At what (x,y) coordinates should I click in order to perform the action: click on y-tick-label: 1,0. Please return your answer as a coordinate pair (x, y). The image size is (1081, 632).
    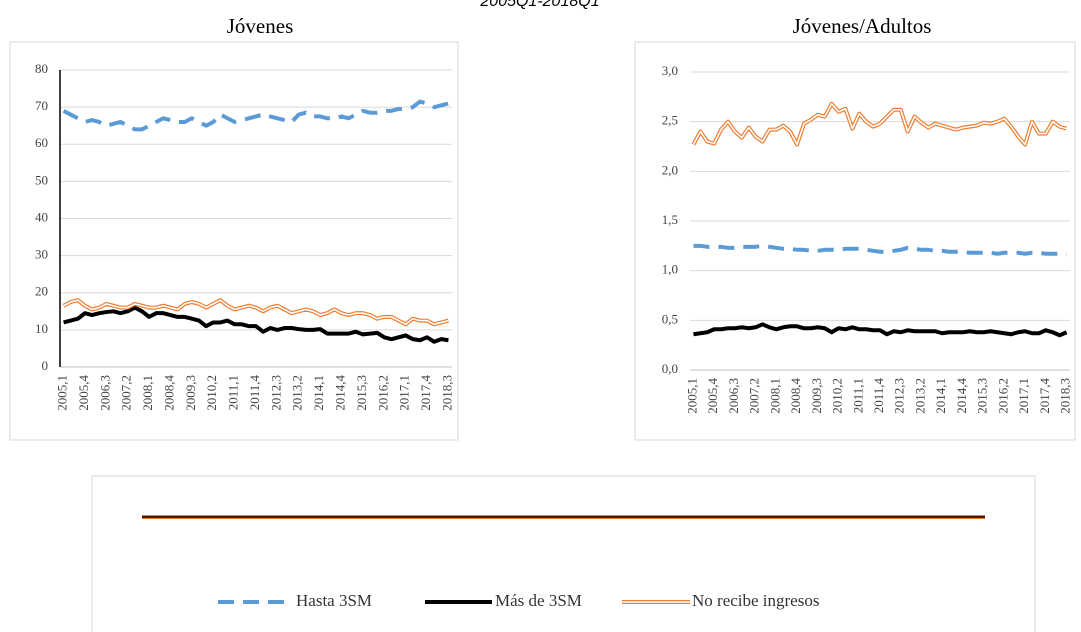
    Looking at the image, I should click on (670, 269).